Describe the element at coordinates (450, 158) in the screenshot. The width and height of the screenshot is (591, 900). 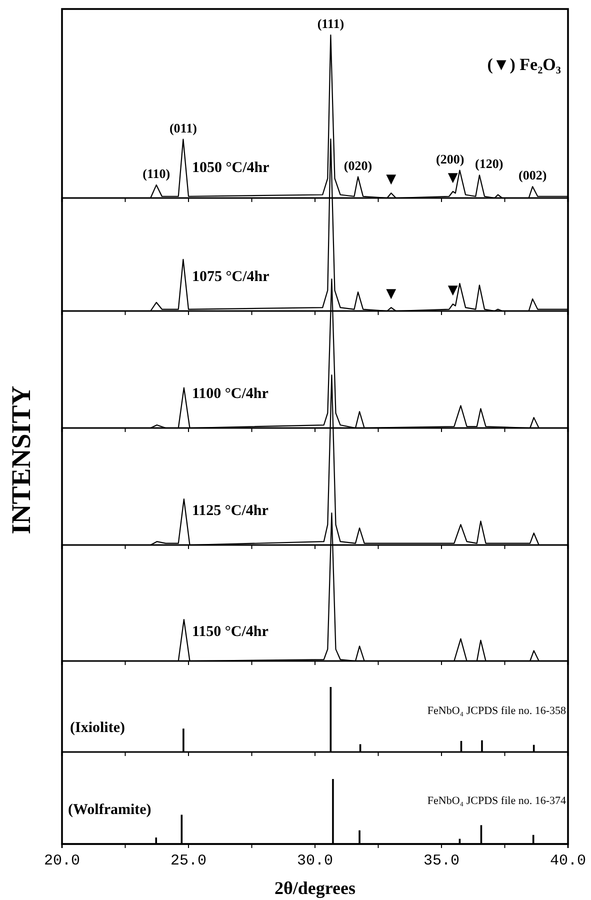
I see `annotation: (200)` at that location.